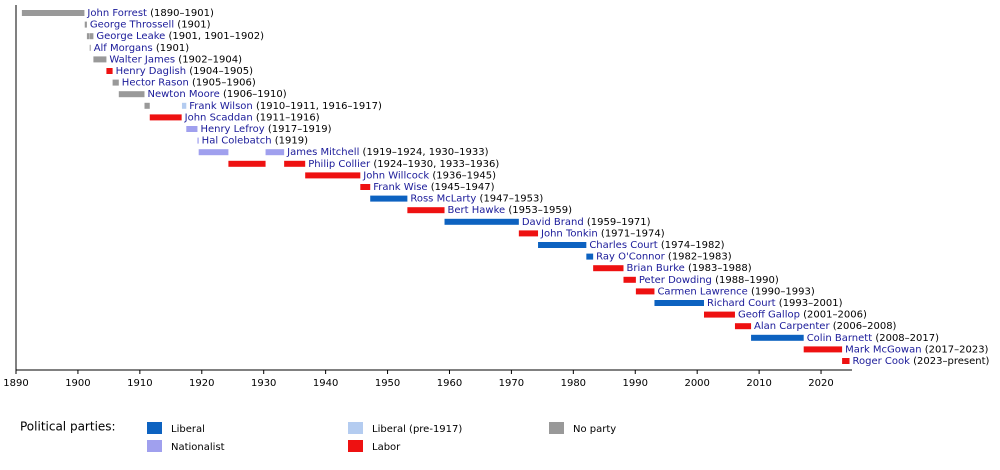 This screenshot has width=1000, height=470. Describe the element at coordinates (696, 383) in the screenshot. I see `x-tick-label: 2000` at that location.